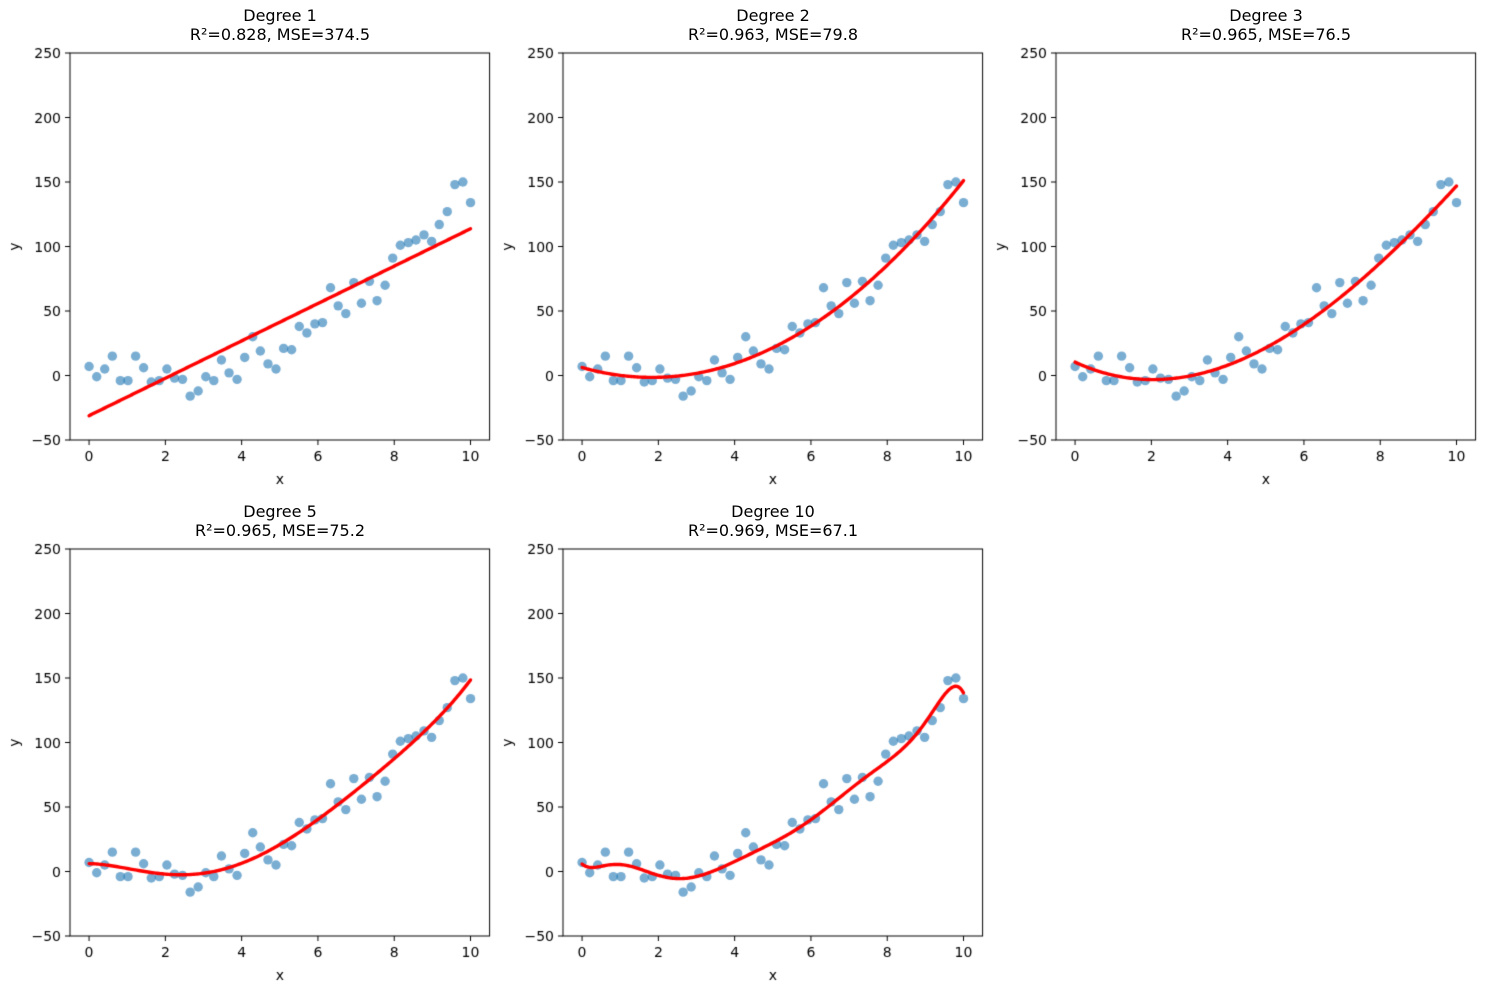  I want to click on subplot-title-block: Degree 3 R²=0.965, MSE=76.5, so click(1266, 25).